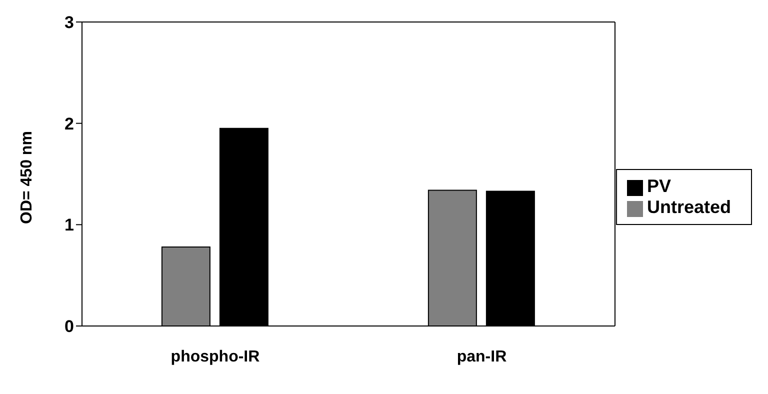  Describe the element at coordinates (658, 186) in the screenshot. I see `legend-label: PV` at that location.